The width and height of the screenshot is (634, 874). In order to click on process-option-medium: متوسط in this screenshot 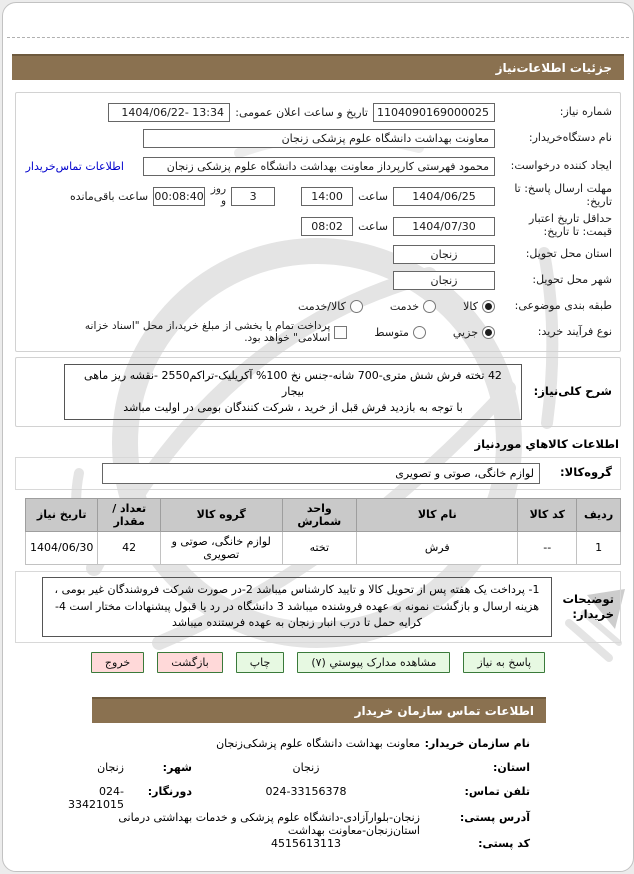, I will do `click(400, 332)`.